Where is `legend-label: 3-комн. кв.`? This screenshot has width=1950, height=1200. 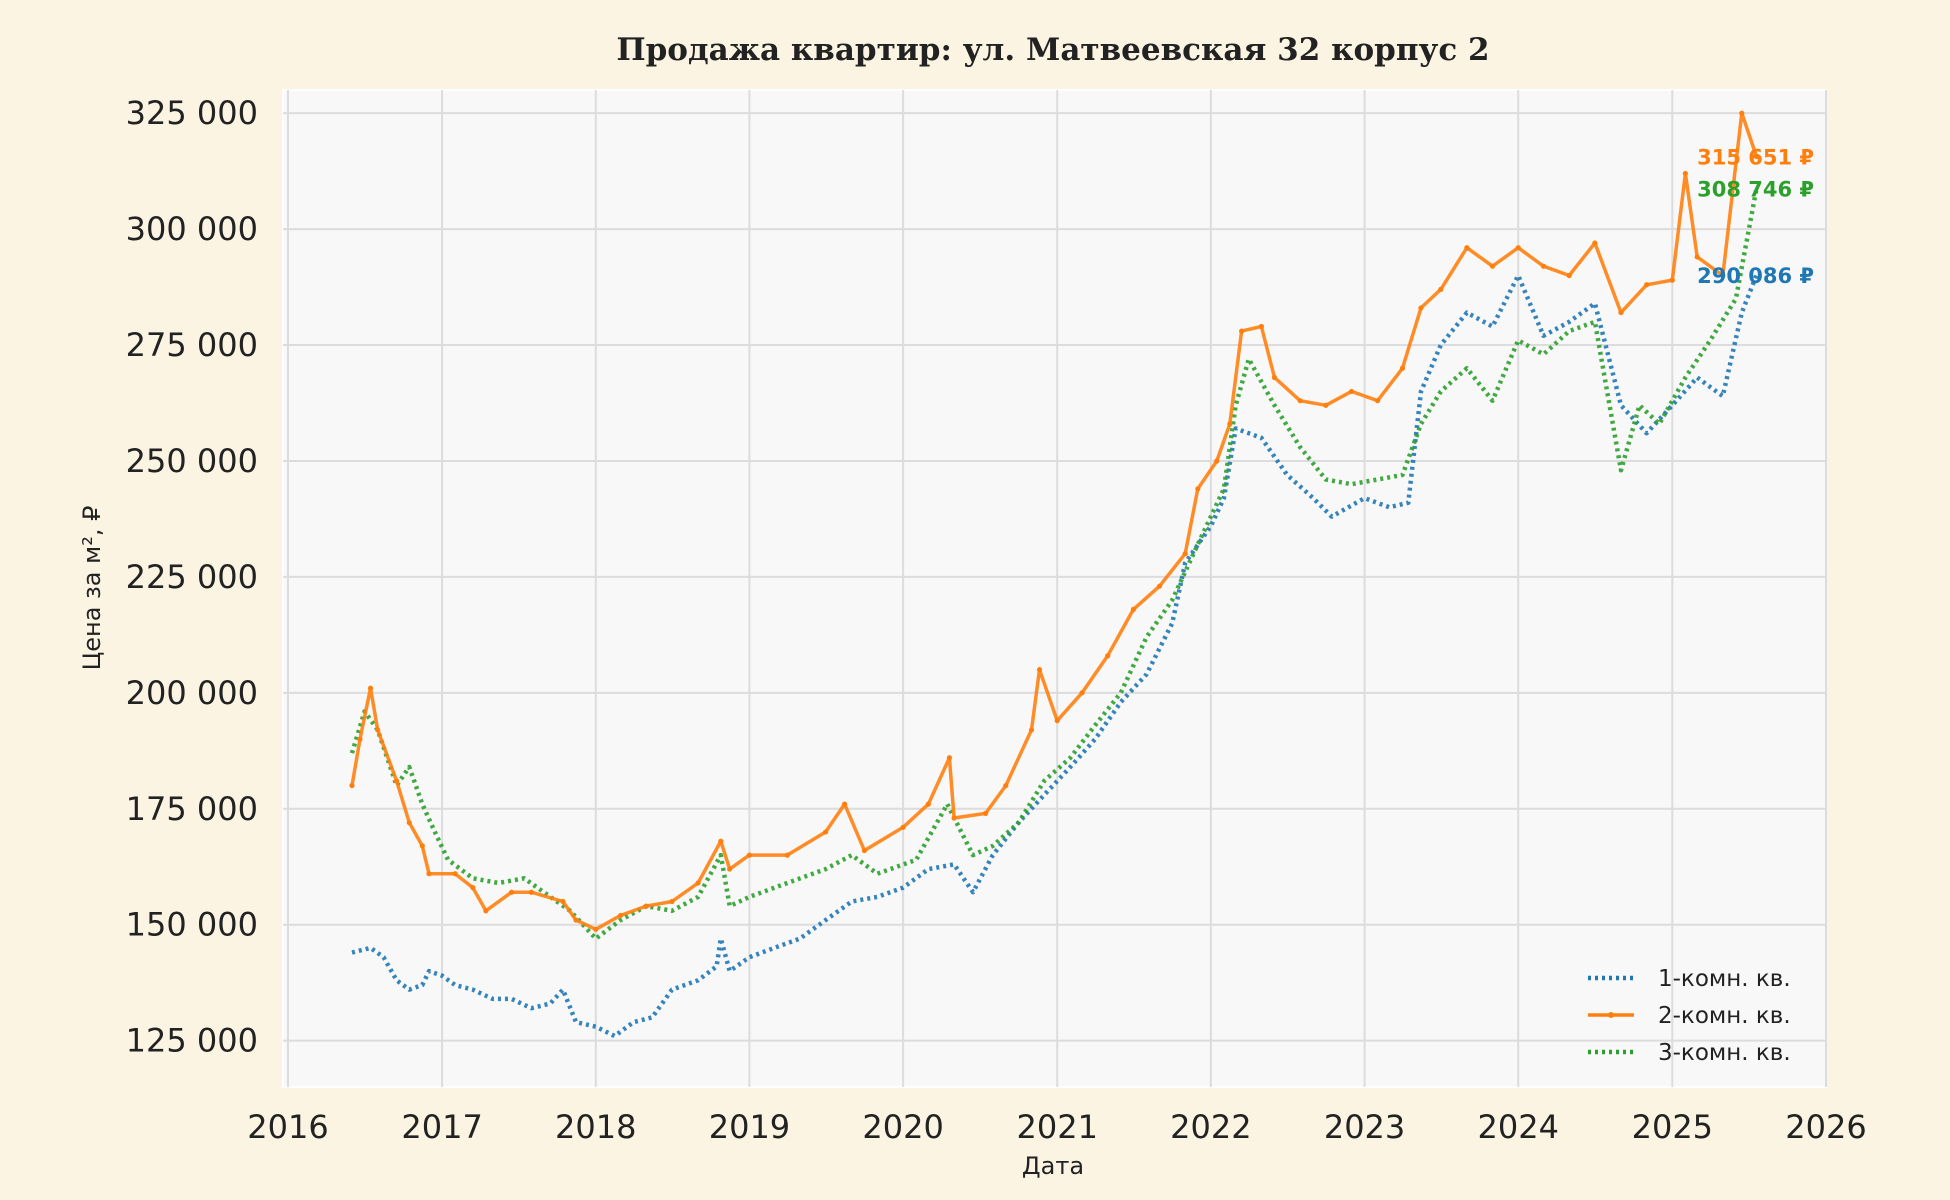 legend-label: 3-комн. кв. is located at coordinates (1724, 1053).